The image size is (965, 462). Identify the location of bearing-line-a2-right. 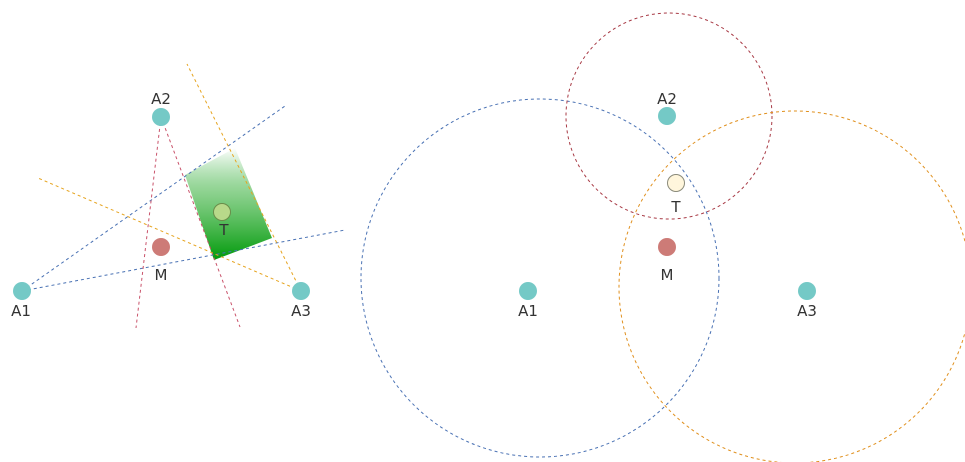
(200, 222).